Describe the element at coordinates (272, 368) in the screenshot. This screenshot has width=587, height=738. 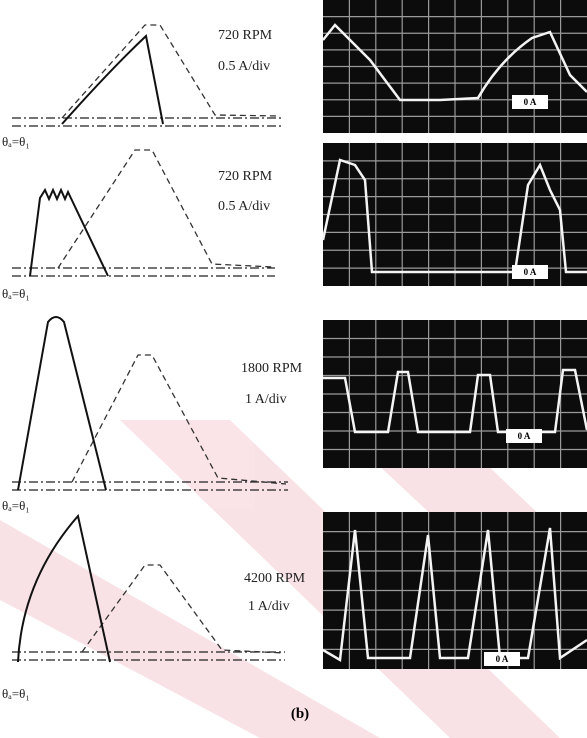
I see `speed-label: 1800 RPM` at that location.